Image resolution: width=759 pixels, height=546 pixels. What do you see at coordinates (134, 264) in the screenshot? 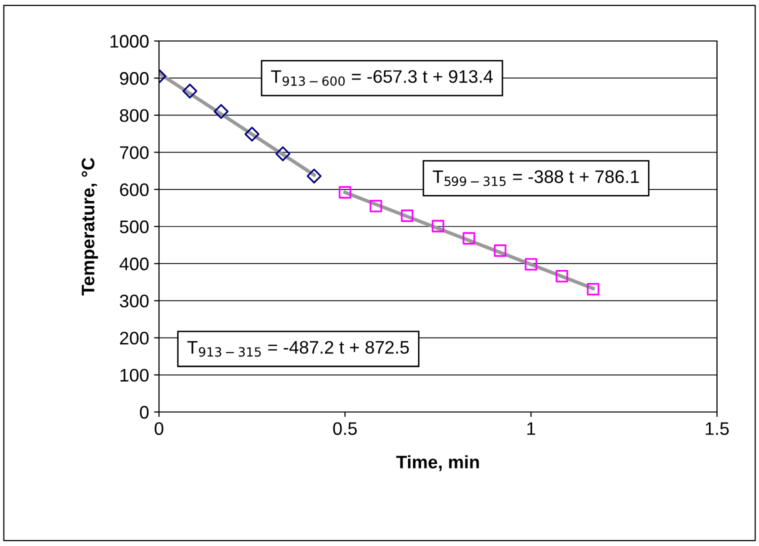
I see `y-tick-label: 400` at bounding box center [134, 264].